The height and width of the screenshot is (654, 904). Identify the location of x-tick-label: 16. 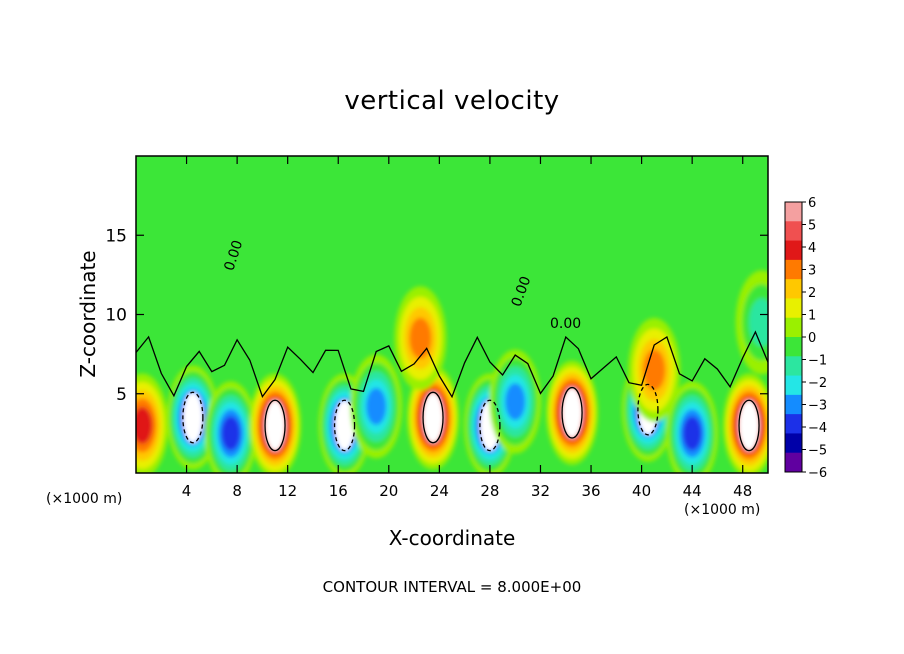
(338, 491).